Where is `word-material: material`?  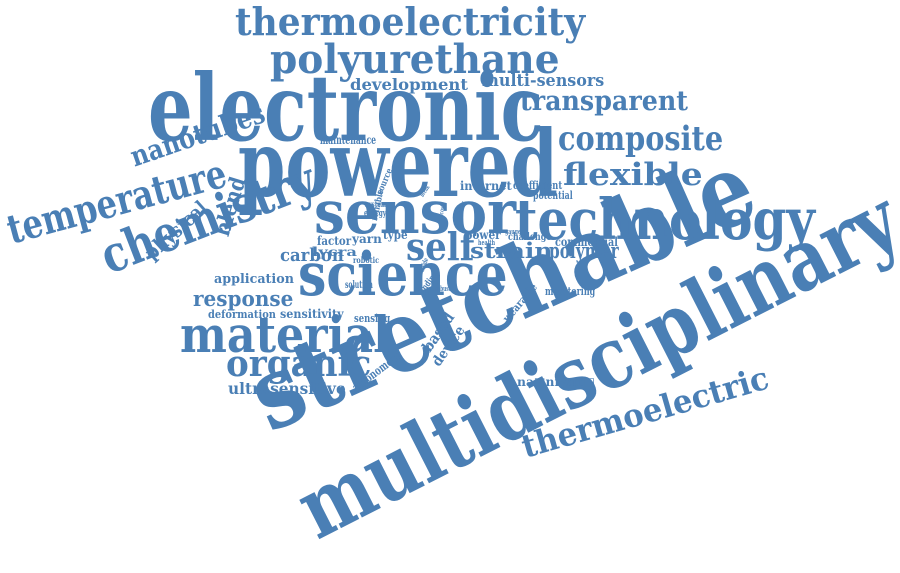
word-material: material is located at coordinates (285, 334).